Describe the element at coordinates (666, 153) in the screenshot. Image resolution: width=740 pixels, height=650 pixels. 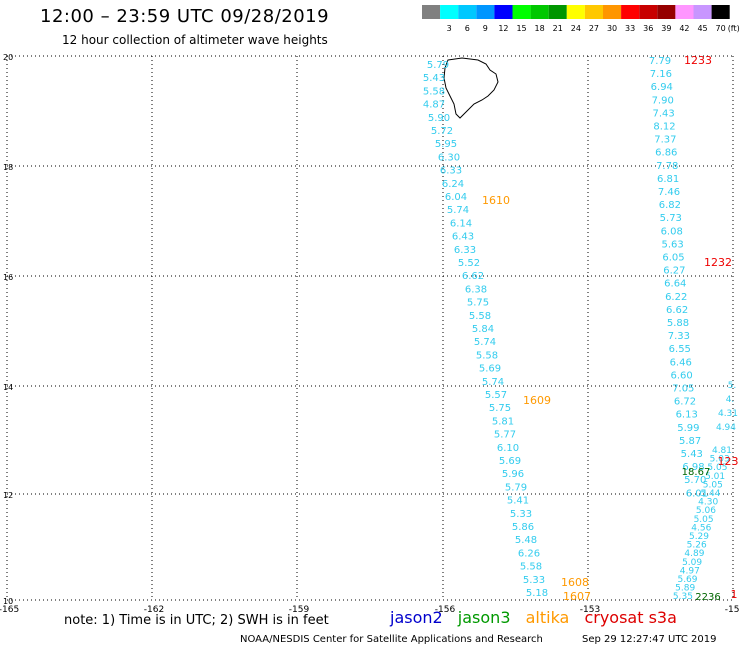
I see `wave-height-value: 6.86` at that location.